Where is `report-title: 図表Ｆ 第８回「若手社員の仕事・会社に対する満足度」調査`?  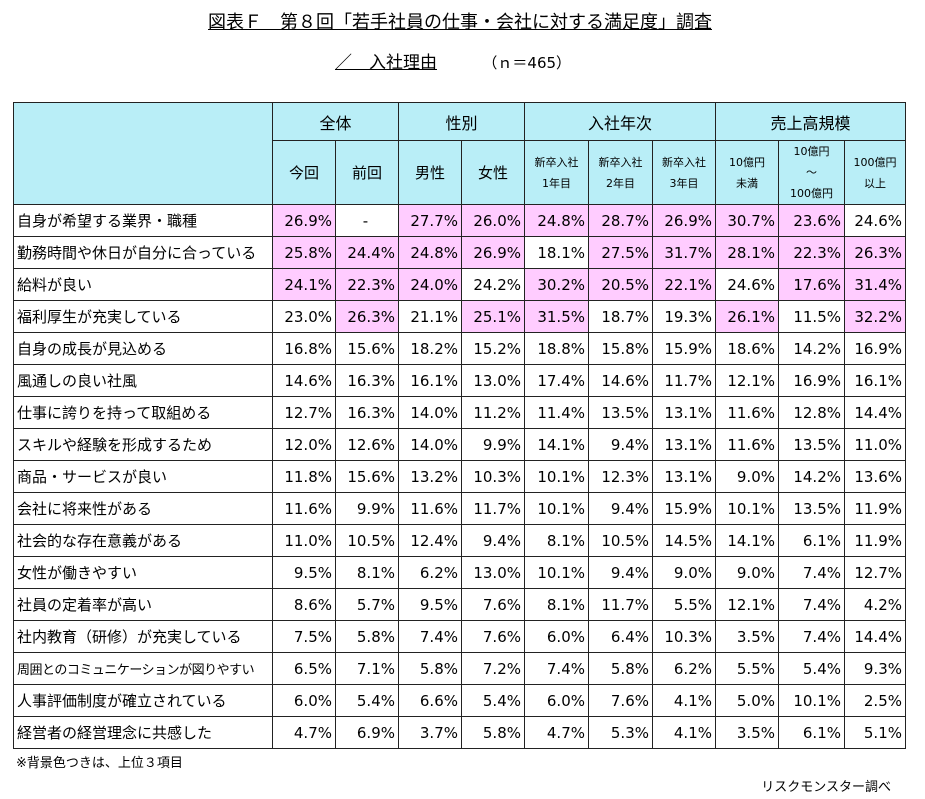
report-title: 図表Ｆ 第８回「若手社員の仕事・会社に対する満足度」調査 is located at coordinates (460, 22).